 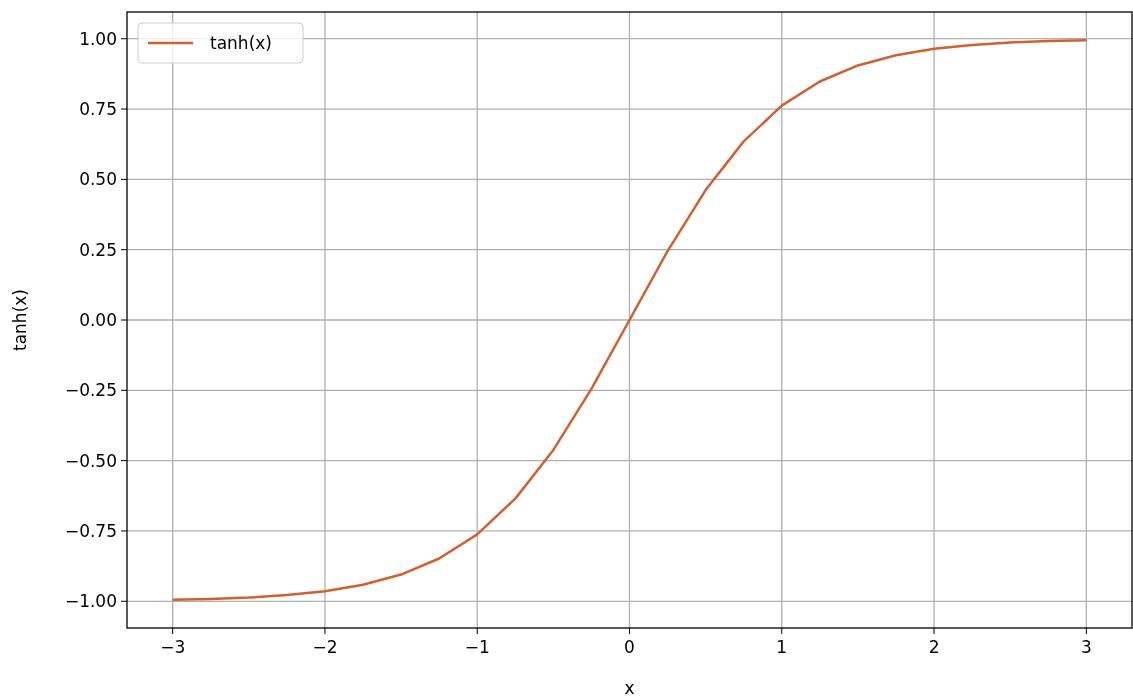 I want to click on x-tick-label: 1, so click(x=782, y=647).